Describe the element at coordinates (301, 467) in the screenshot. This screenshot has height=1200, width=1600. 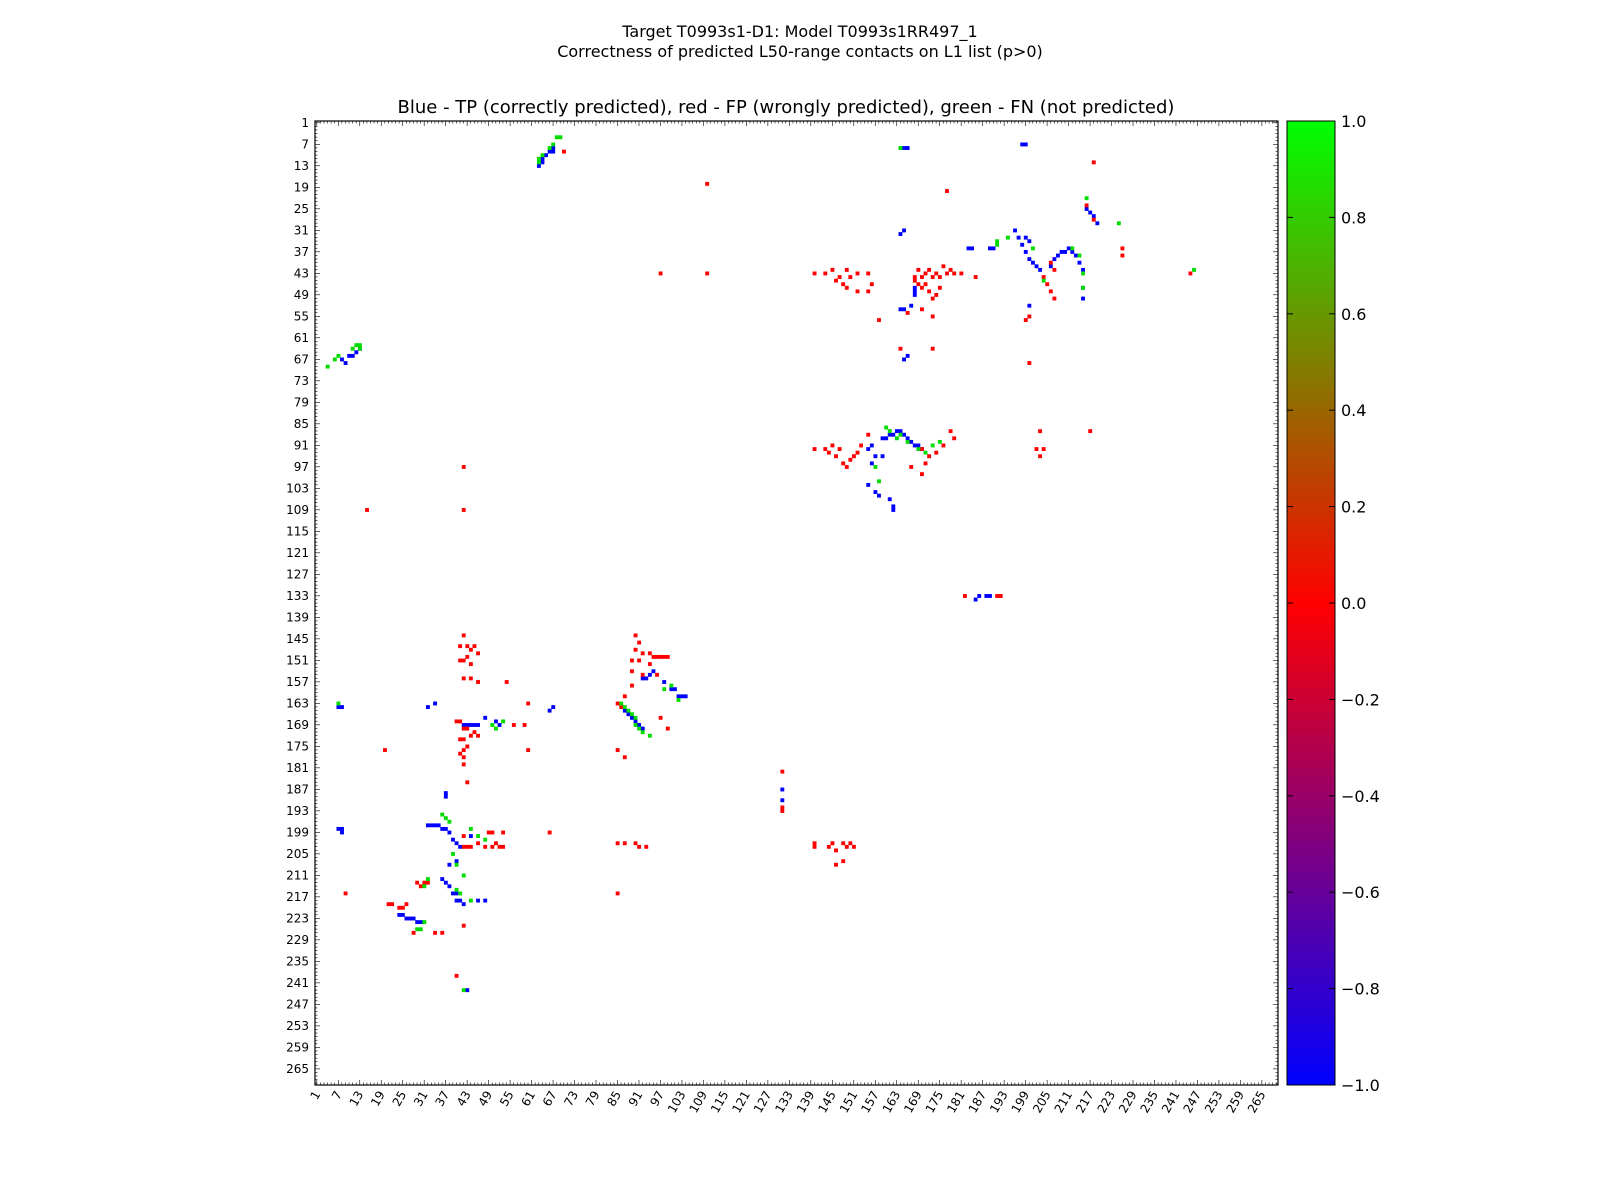
I see `y-tick-label: 97` at that location.